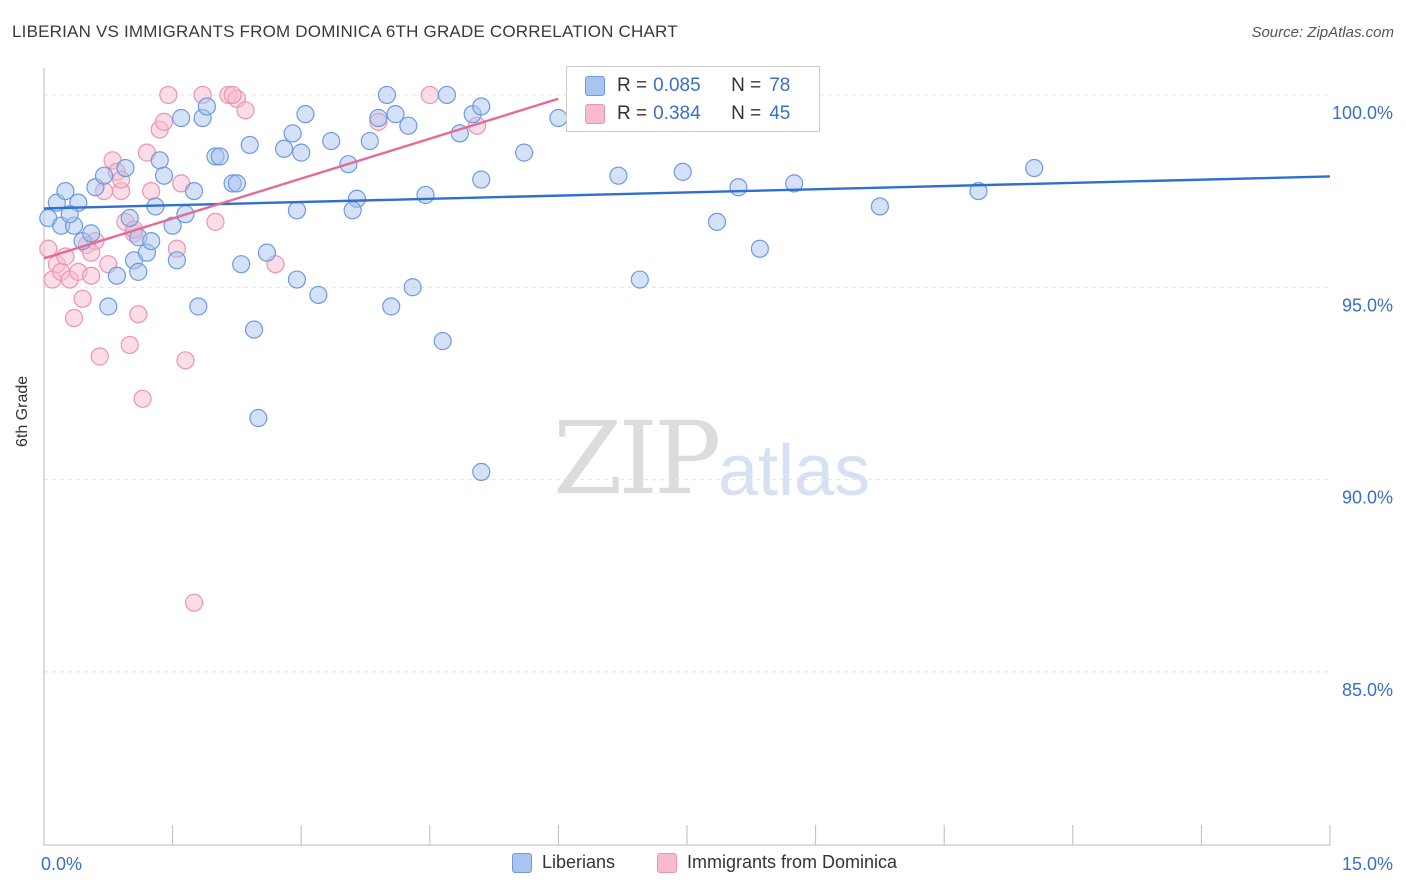  I want to click on y-tick-label: 95.0%, so click(1367, 305).